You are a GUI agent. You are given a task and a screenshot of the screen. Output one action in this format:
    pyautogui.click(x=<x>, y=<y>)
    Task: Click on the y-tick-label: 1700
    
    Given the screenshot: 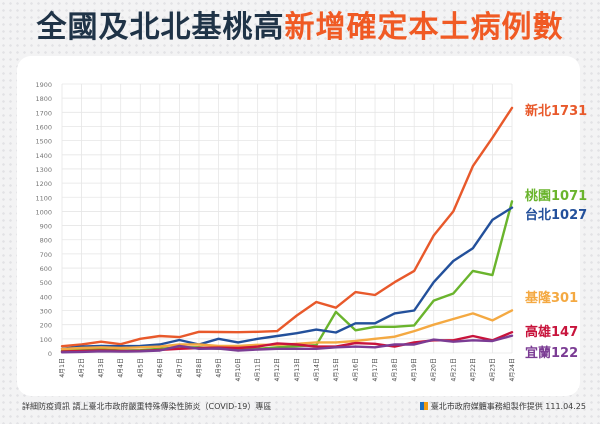 What is the action you would take?
    pyautogui.click(x=43, y=113)
    